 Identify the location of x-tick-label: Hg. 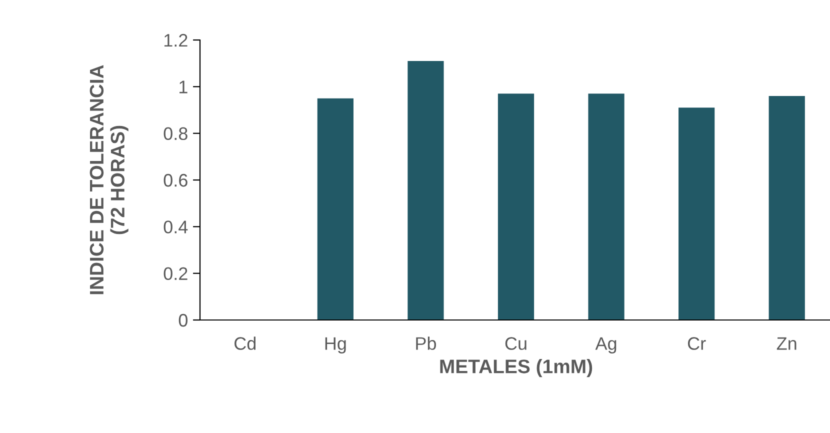
(335, 345).